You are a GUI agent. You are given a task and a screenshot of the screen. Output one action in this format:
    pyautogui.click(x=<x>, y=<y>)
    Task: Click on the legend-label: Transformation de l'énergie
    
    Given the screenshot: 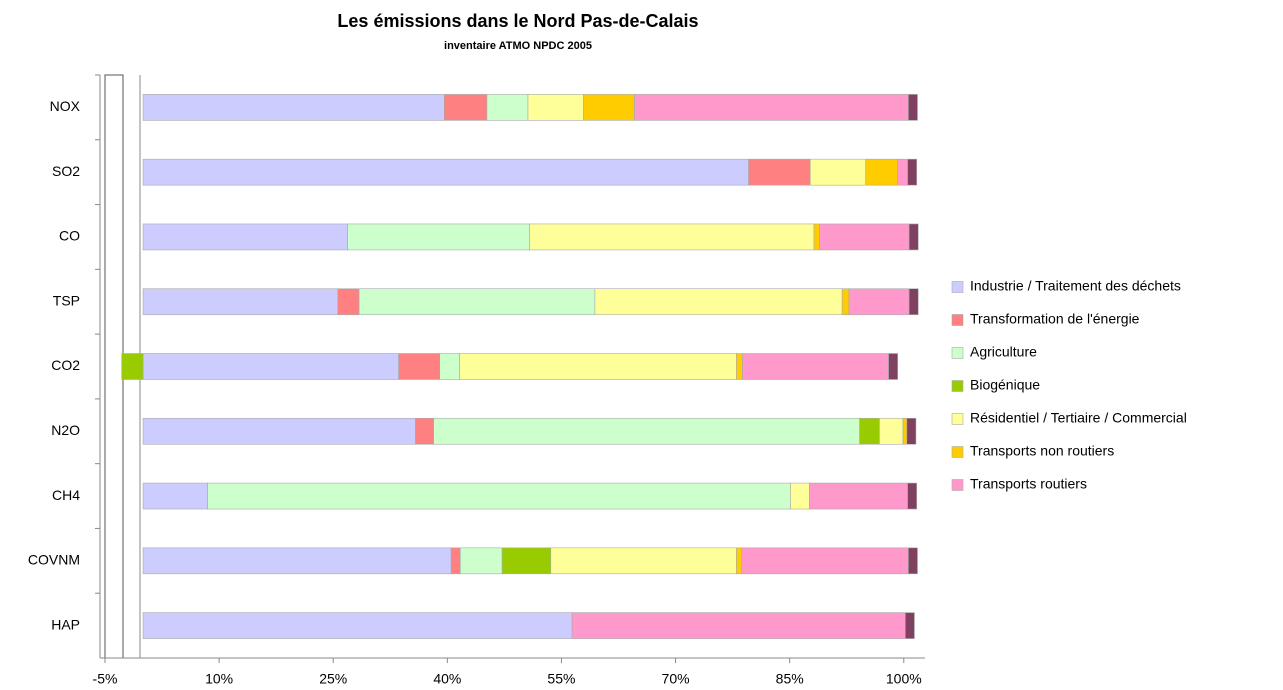 What is the action you would take?
    pyautogui.click(x=1055, y=319)
    